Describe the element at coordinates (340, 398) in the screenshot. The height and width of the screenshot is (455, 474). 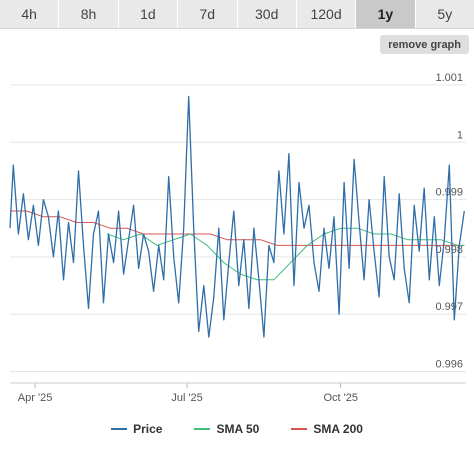
I see `x-tick-label: Oct '25` at that location.